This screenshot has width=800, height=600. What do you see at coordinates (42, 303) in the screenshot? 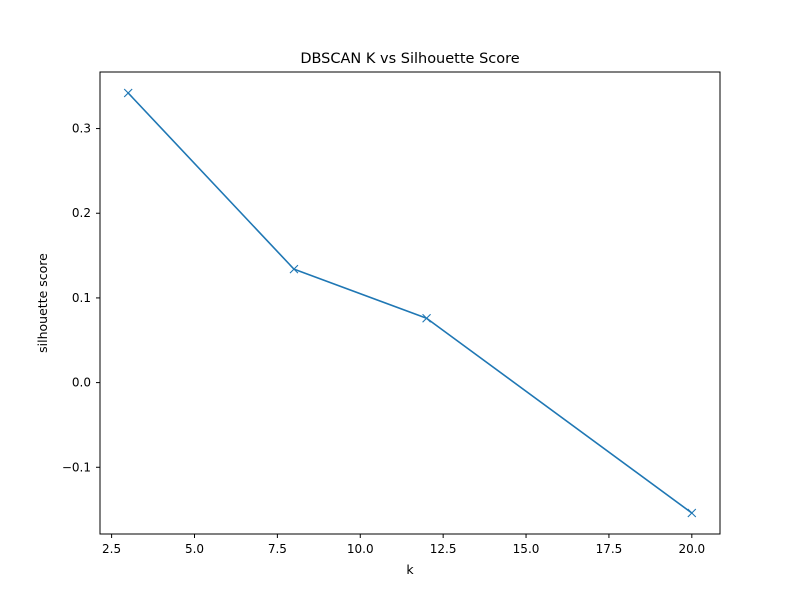
I see `y-axis-label: silhouette score` at bounding box center [42, 303].